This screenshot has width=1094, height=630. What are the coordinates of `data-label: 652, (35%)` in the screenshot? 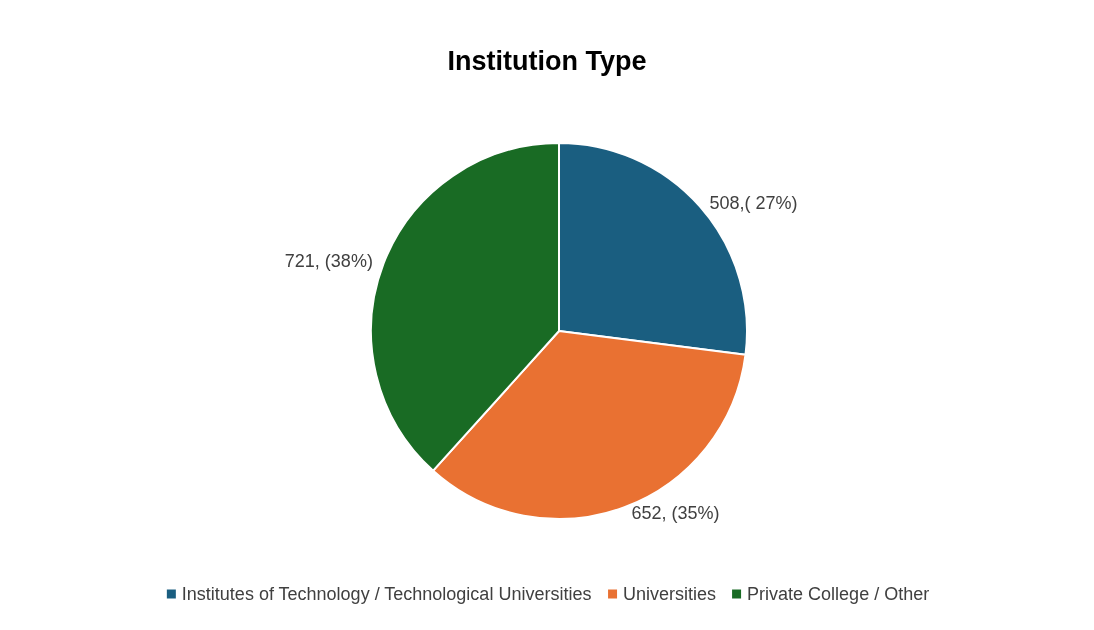 It's located at (675, 512).